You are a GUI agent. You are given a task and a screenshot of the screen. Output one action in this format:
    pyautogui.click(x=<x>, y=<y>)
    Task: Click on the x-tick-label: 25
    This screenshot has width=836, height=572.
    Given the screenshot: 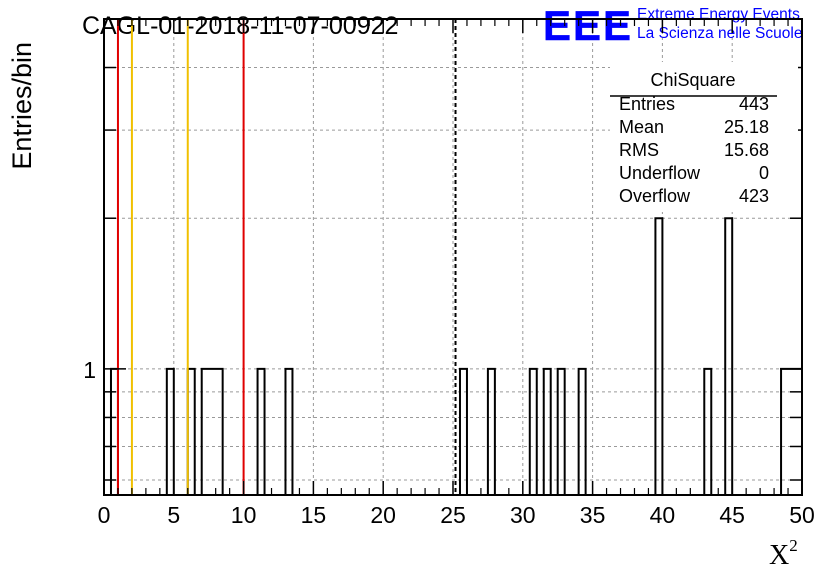 What is the action you would take?
    pyautogui.click(x=453, y=515)
    